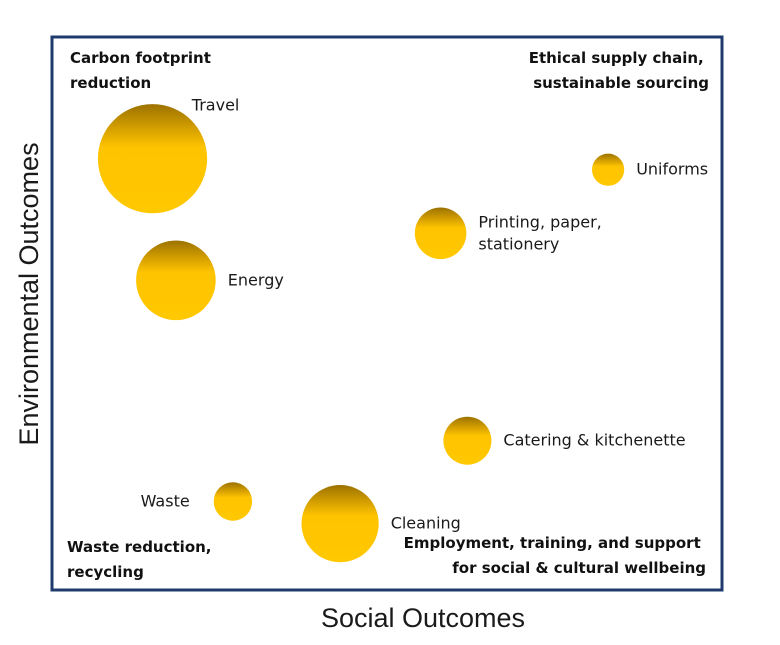 This screenshot has height=645, width=780. What do you see at coordinates (29, 293) in the screenshot?
I see `y-axis-label: Environmental Outcomes` at bounding box center [29, 293].